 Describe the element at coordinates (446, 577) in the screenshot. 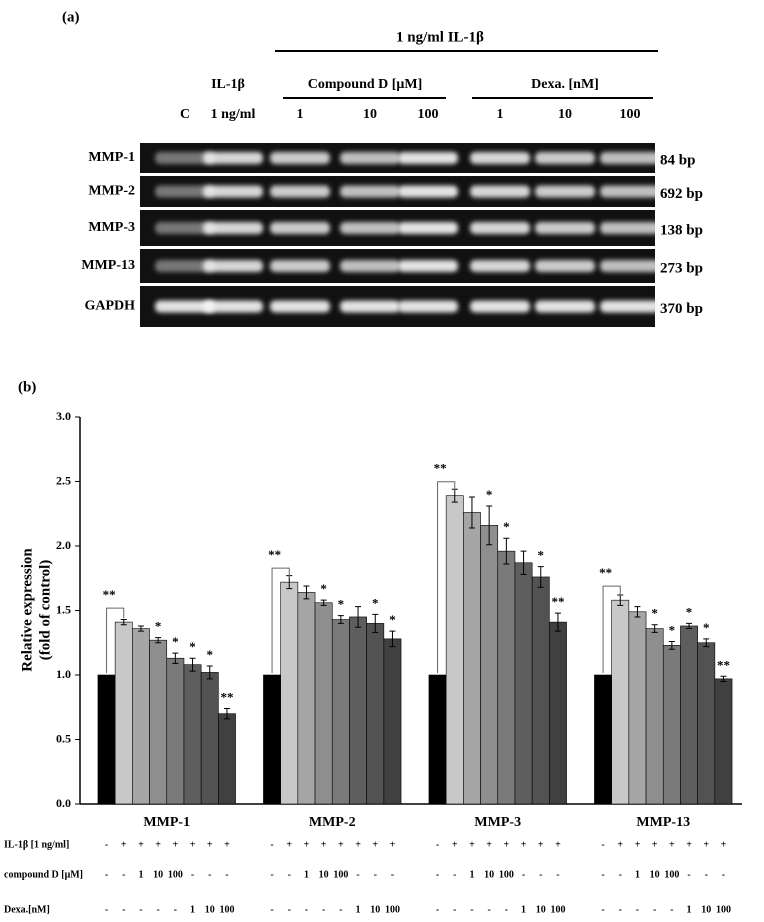

I see `bracket` at that location.